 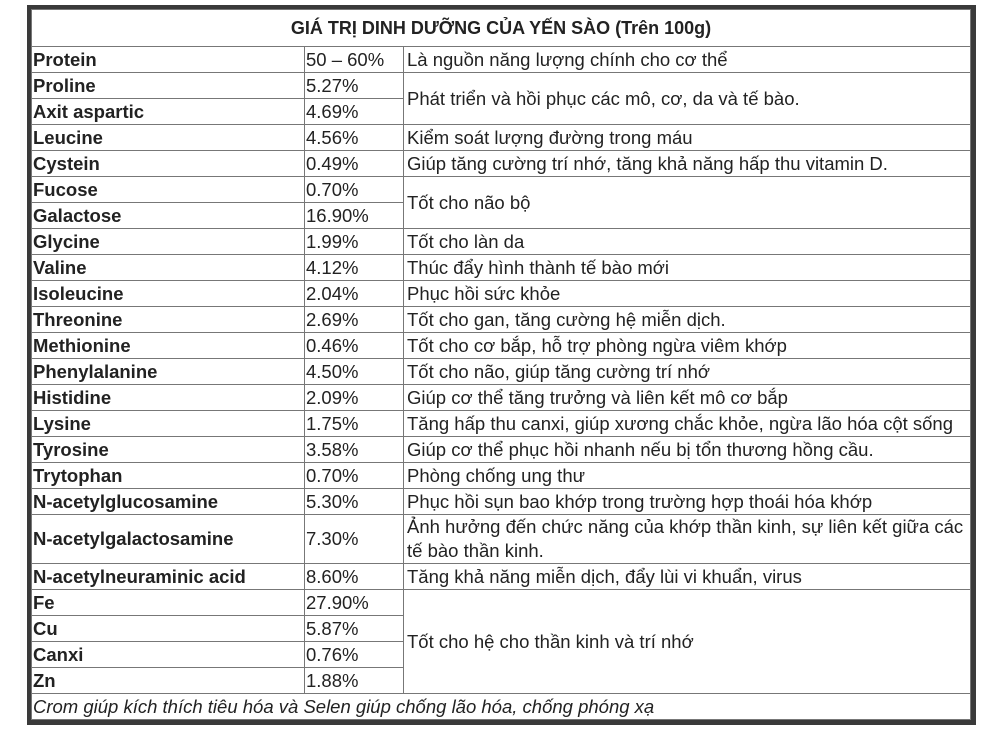 What do you see at coordinates (354, 137) in the screenshot?
I see `nutrient-value: 4.56%` at bounding box center [354, 137].